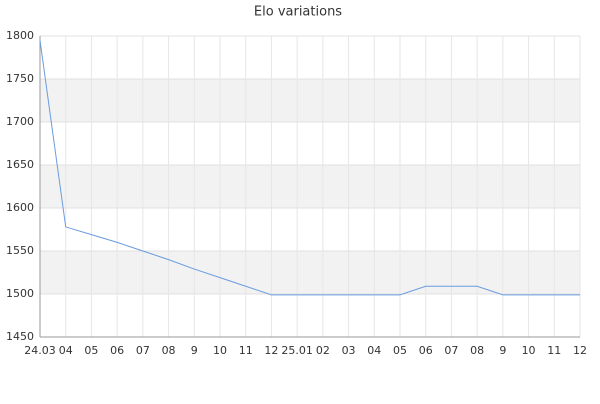 The width and height of the screenshot is (600, 404). What do you see at coordinates (20, 35) in the screenshot?
I see `y-tick-label: 1800` at bounding box center [20, 35].